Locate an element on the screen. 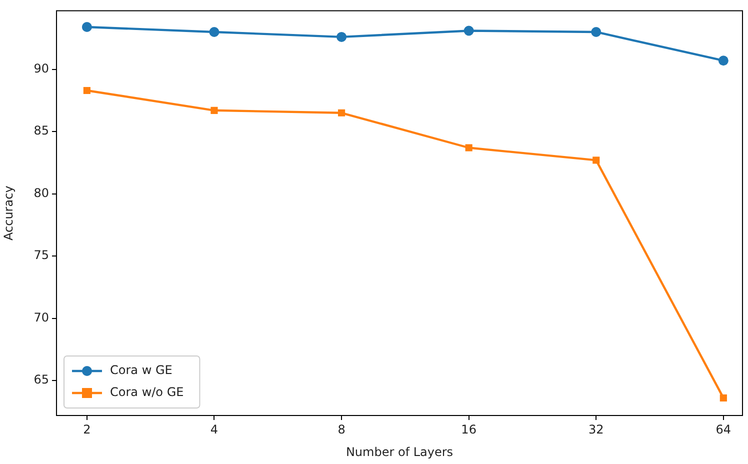  x-tick-label: 16 is located at coordinates (468, 429).